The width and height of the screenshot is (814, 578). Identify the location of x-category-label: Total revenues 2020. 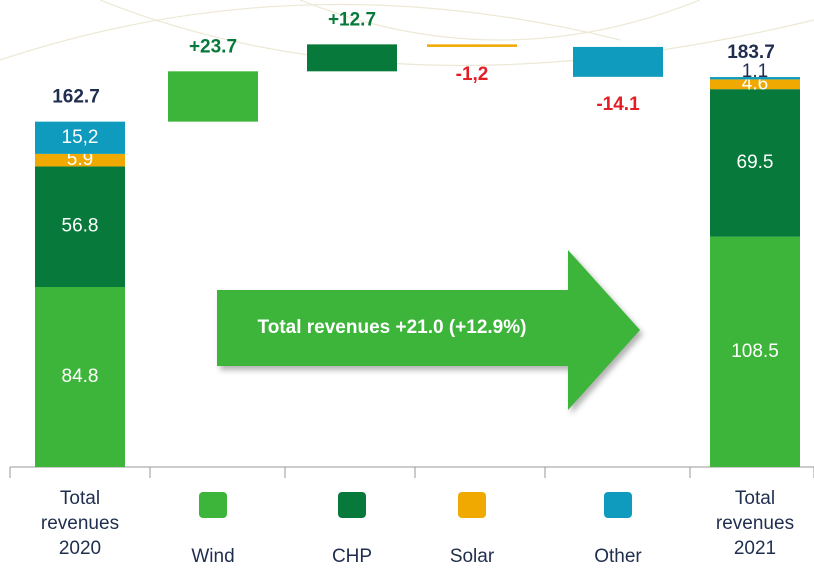
(80, 523).